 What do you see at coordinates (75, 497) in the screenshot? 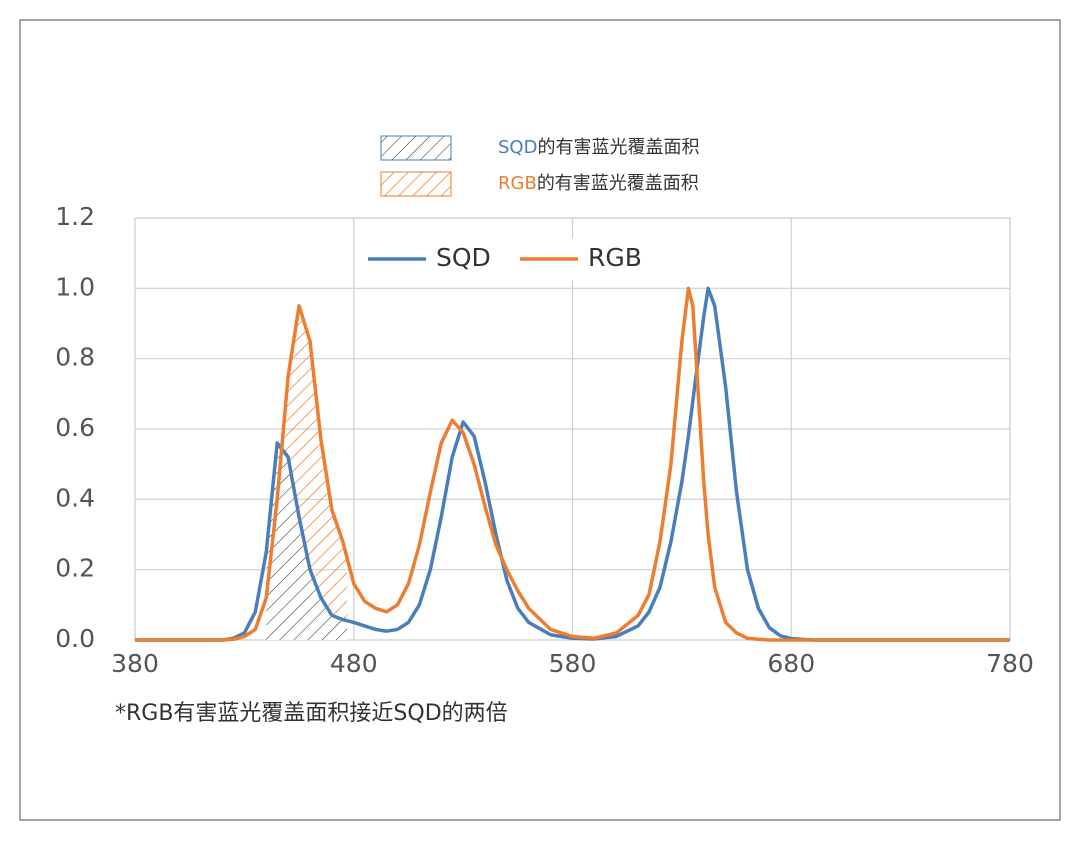
I see `y-tick-label: 0.4` at bounding box center [75, 497].